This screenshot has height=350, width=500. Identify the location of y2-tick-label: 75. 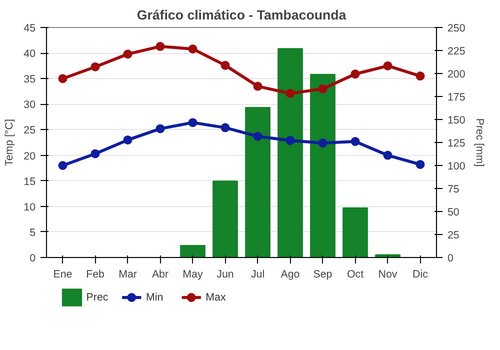
(454, 190).